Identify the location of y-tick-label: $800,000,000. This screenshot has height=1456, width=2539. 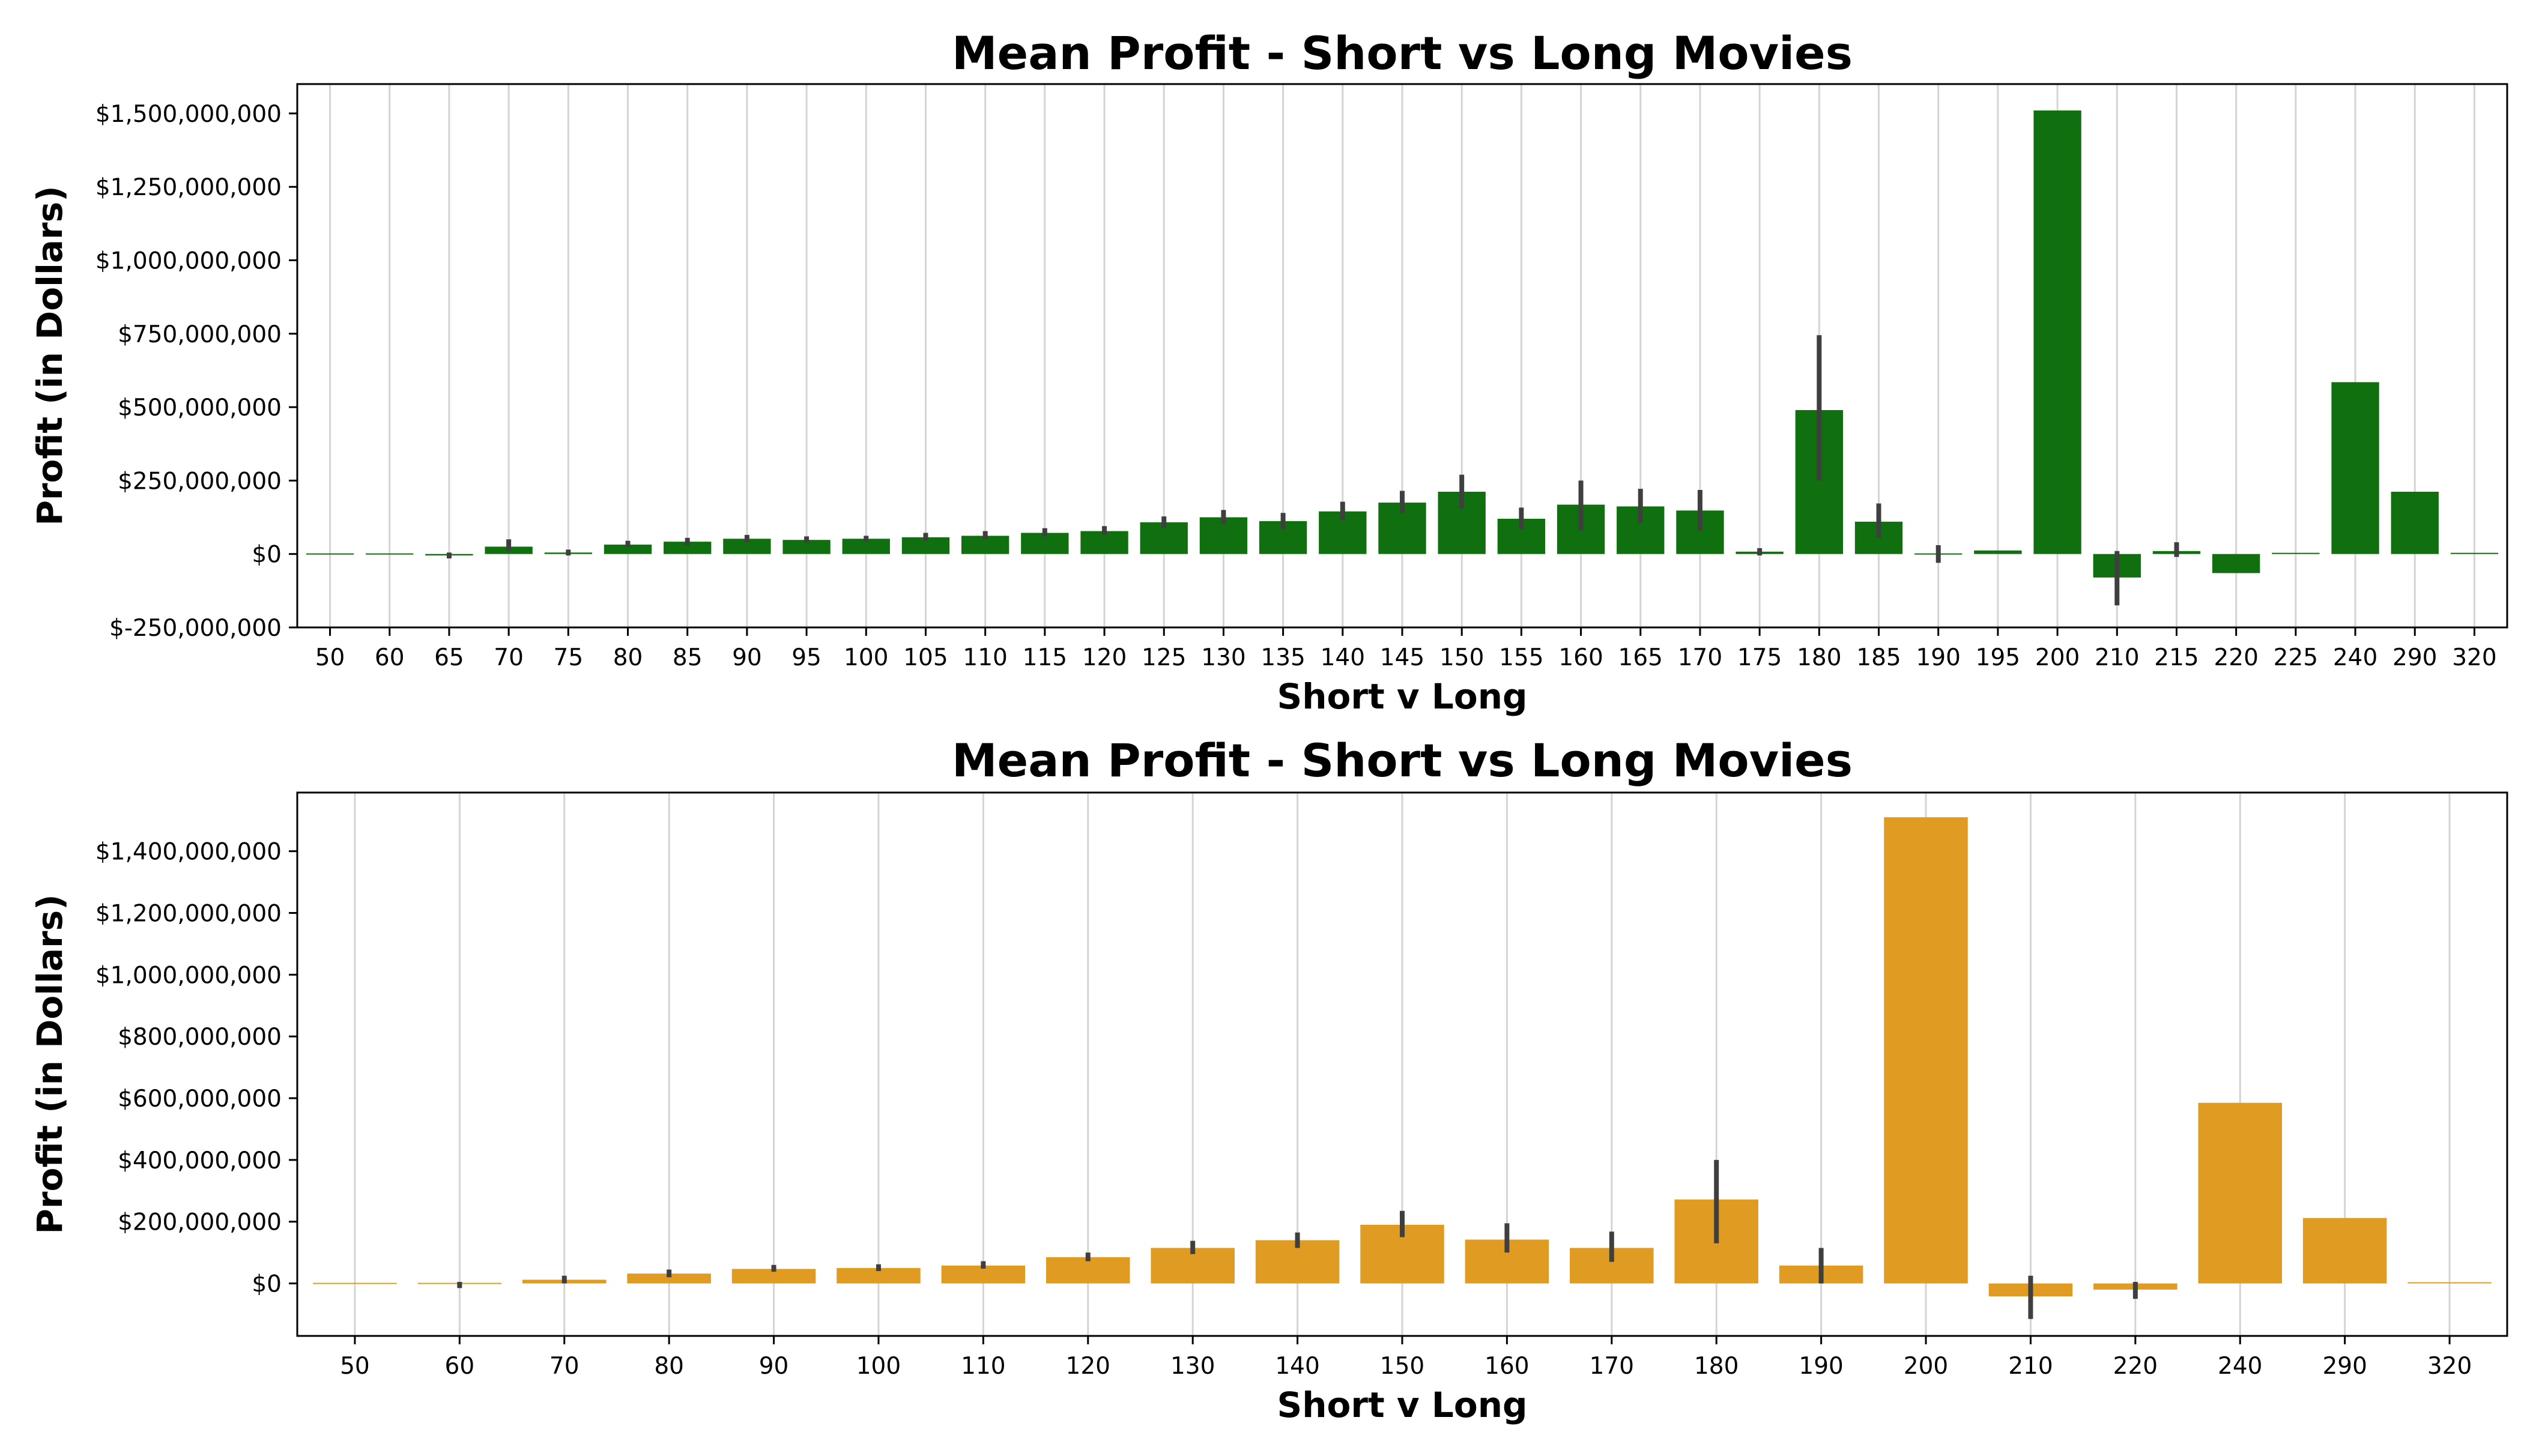
(200, 1037).